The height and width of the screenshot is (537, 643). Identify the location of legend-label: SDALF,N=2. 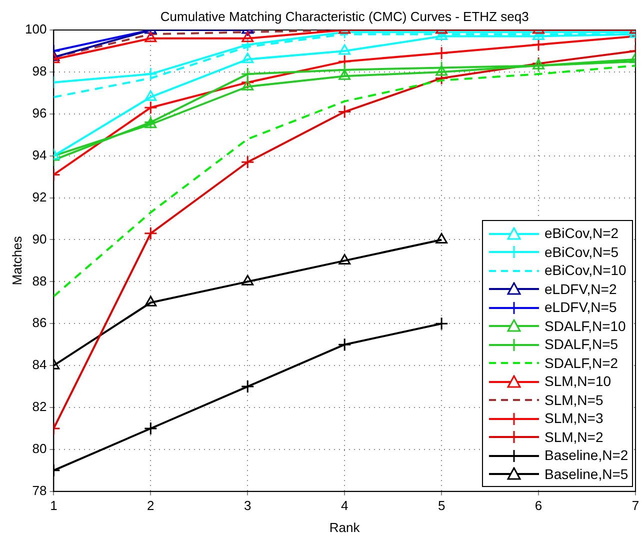
(581, 363).